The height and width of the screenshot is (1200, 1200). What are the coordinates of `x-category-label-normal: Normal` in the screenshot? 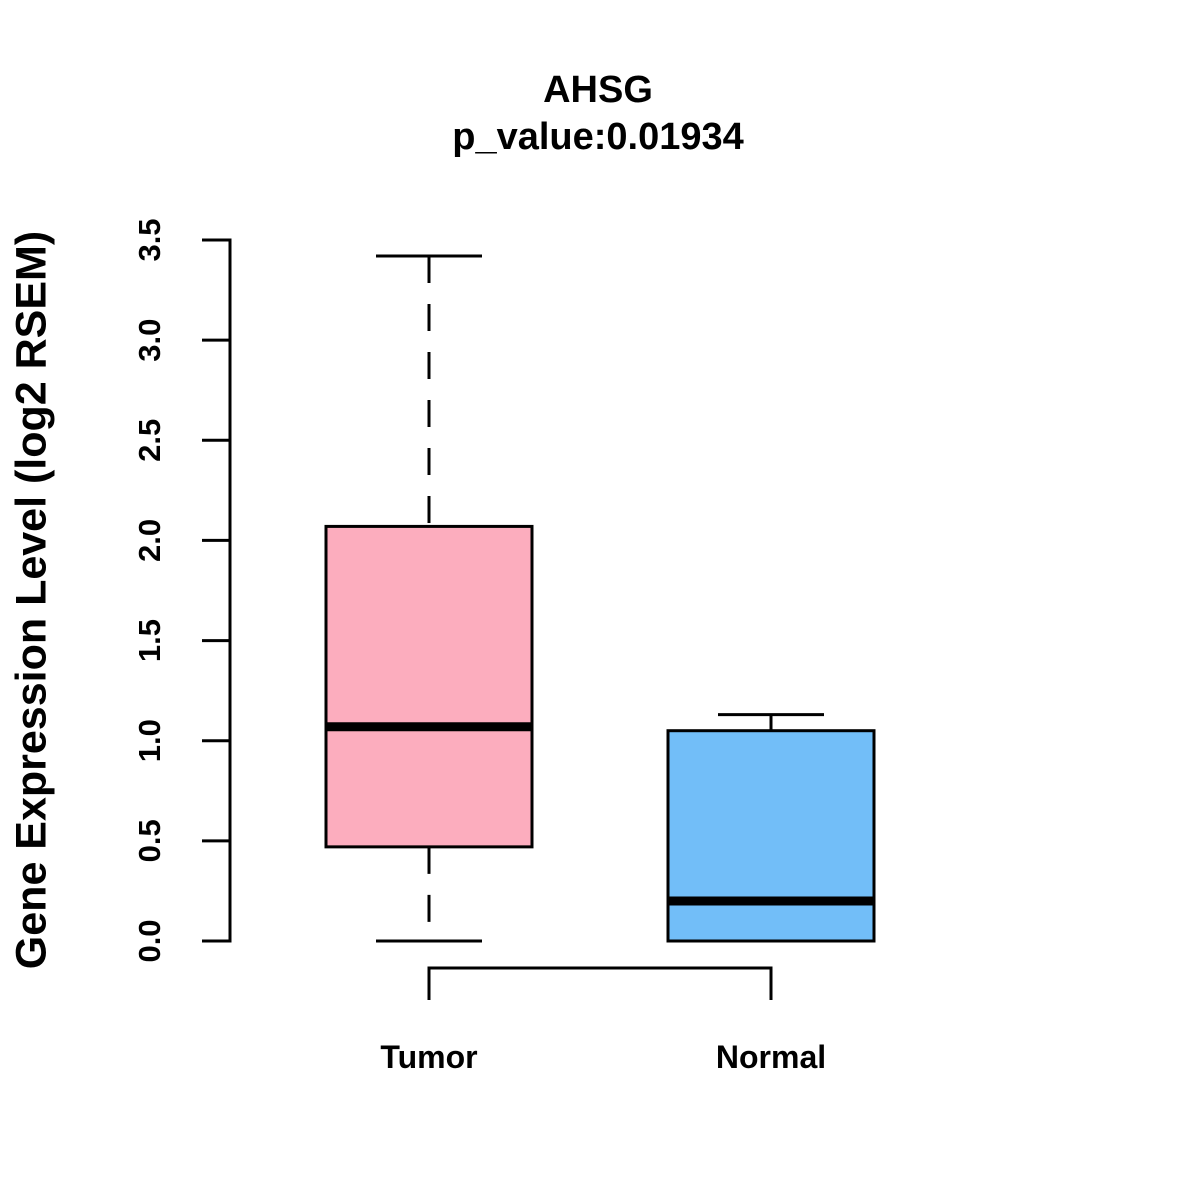 It's located at (771, 1057).